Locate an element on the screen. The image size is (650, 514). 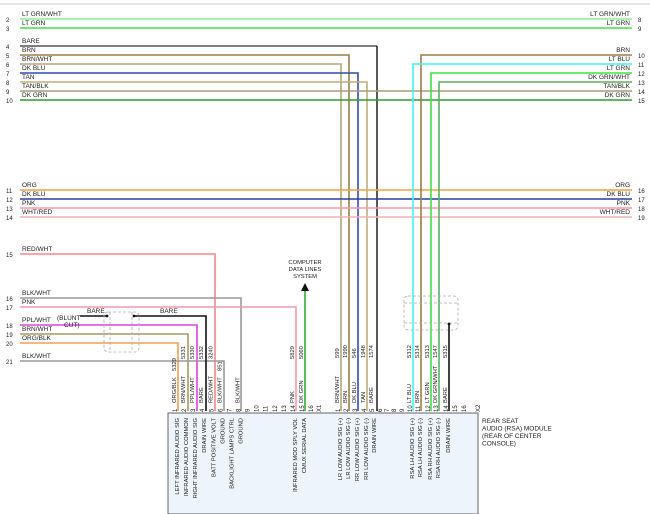
row-number: 5 is located at coordinates (8, 57).